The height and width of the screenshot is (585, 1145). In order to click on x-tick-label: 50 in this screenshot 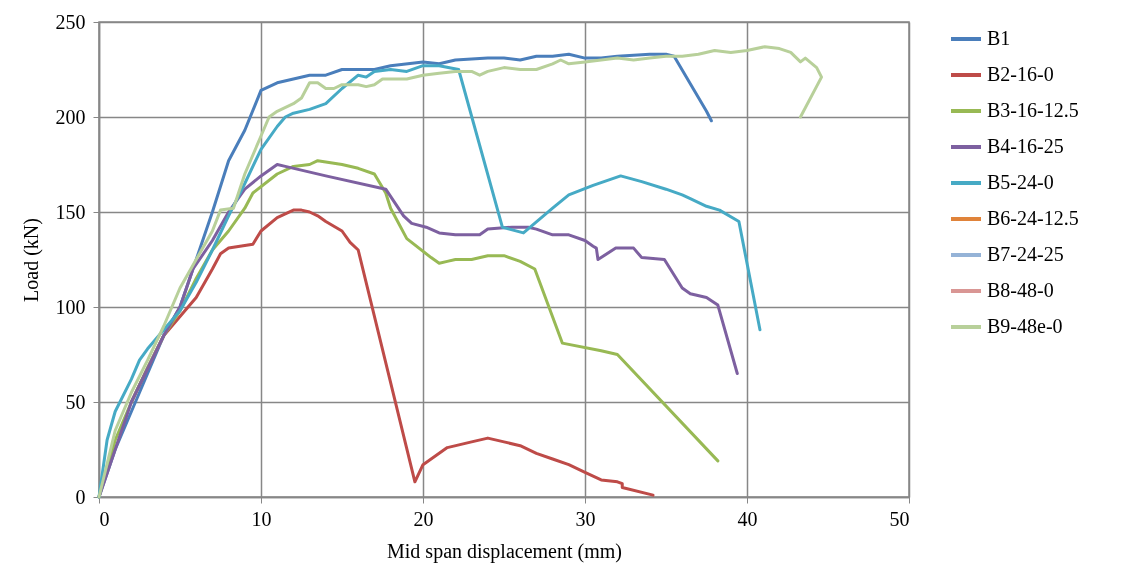, I will do `click(899, 518)`.